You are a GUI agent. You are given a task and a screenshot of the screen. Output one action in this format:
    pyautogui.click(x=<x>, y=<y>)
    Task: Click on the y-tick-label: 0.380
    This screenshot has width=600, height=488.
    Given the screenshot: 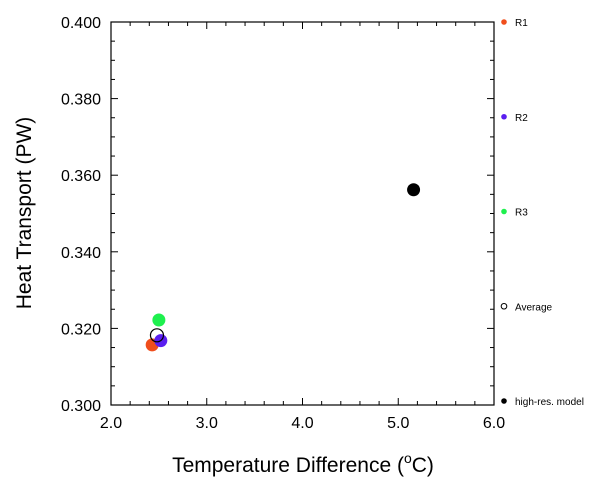 What is the action you would take?
    pyautogui.click(x=81, y=100)
    